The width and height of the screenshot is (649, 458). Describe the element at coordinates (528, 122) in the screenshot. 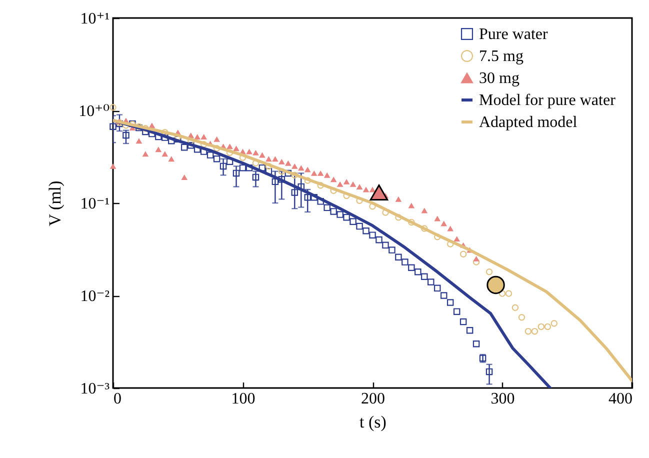

I see `legend-label: Adapted model` at that location.